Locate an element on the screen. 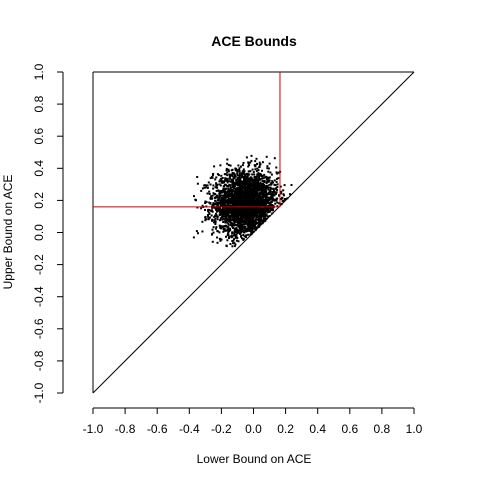 The image size is (480, 480). y-axis-label: Upper Bound on ACE is located at coordinates (8, 232).